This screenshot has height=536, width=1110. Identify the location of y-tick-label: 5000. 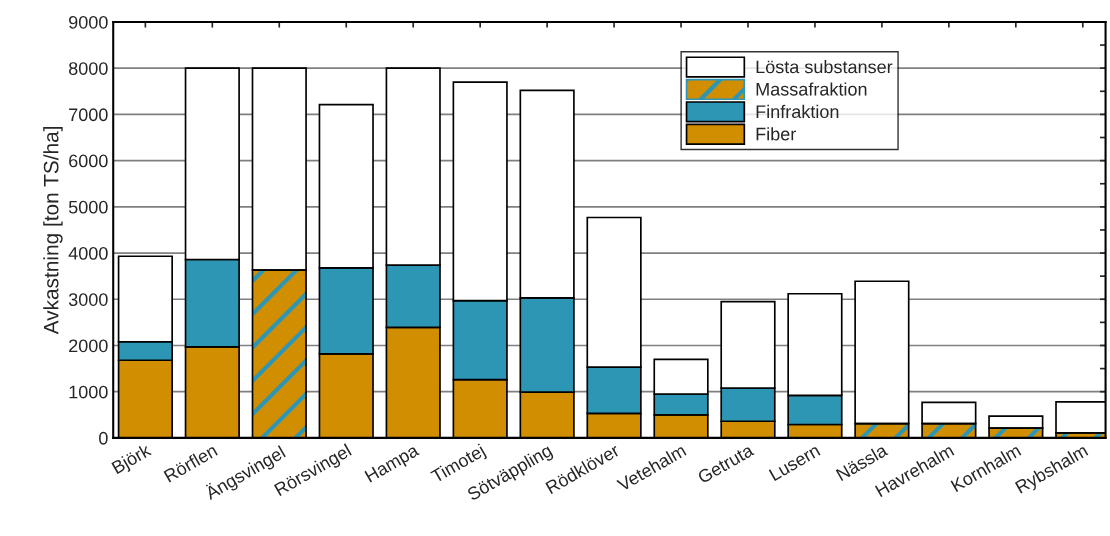
(88, 207).